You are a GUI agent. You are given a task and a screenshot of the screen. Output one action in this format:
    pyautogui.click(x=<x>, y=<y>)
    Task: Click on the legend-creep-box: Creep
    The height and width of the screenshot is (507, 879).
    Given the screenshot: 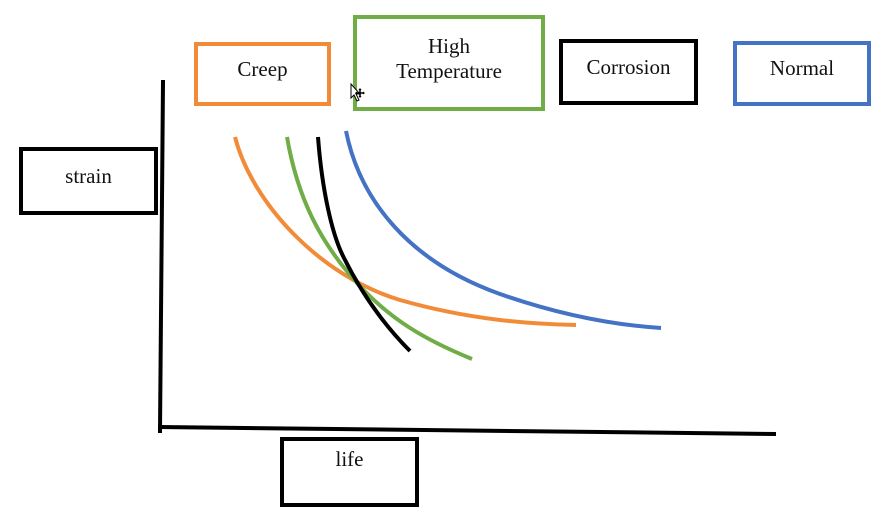 What is the action you would take?
    pyautogui.click(x=262, y=74)
    